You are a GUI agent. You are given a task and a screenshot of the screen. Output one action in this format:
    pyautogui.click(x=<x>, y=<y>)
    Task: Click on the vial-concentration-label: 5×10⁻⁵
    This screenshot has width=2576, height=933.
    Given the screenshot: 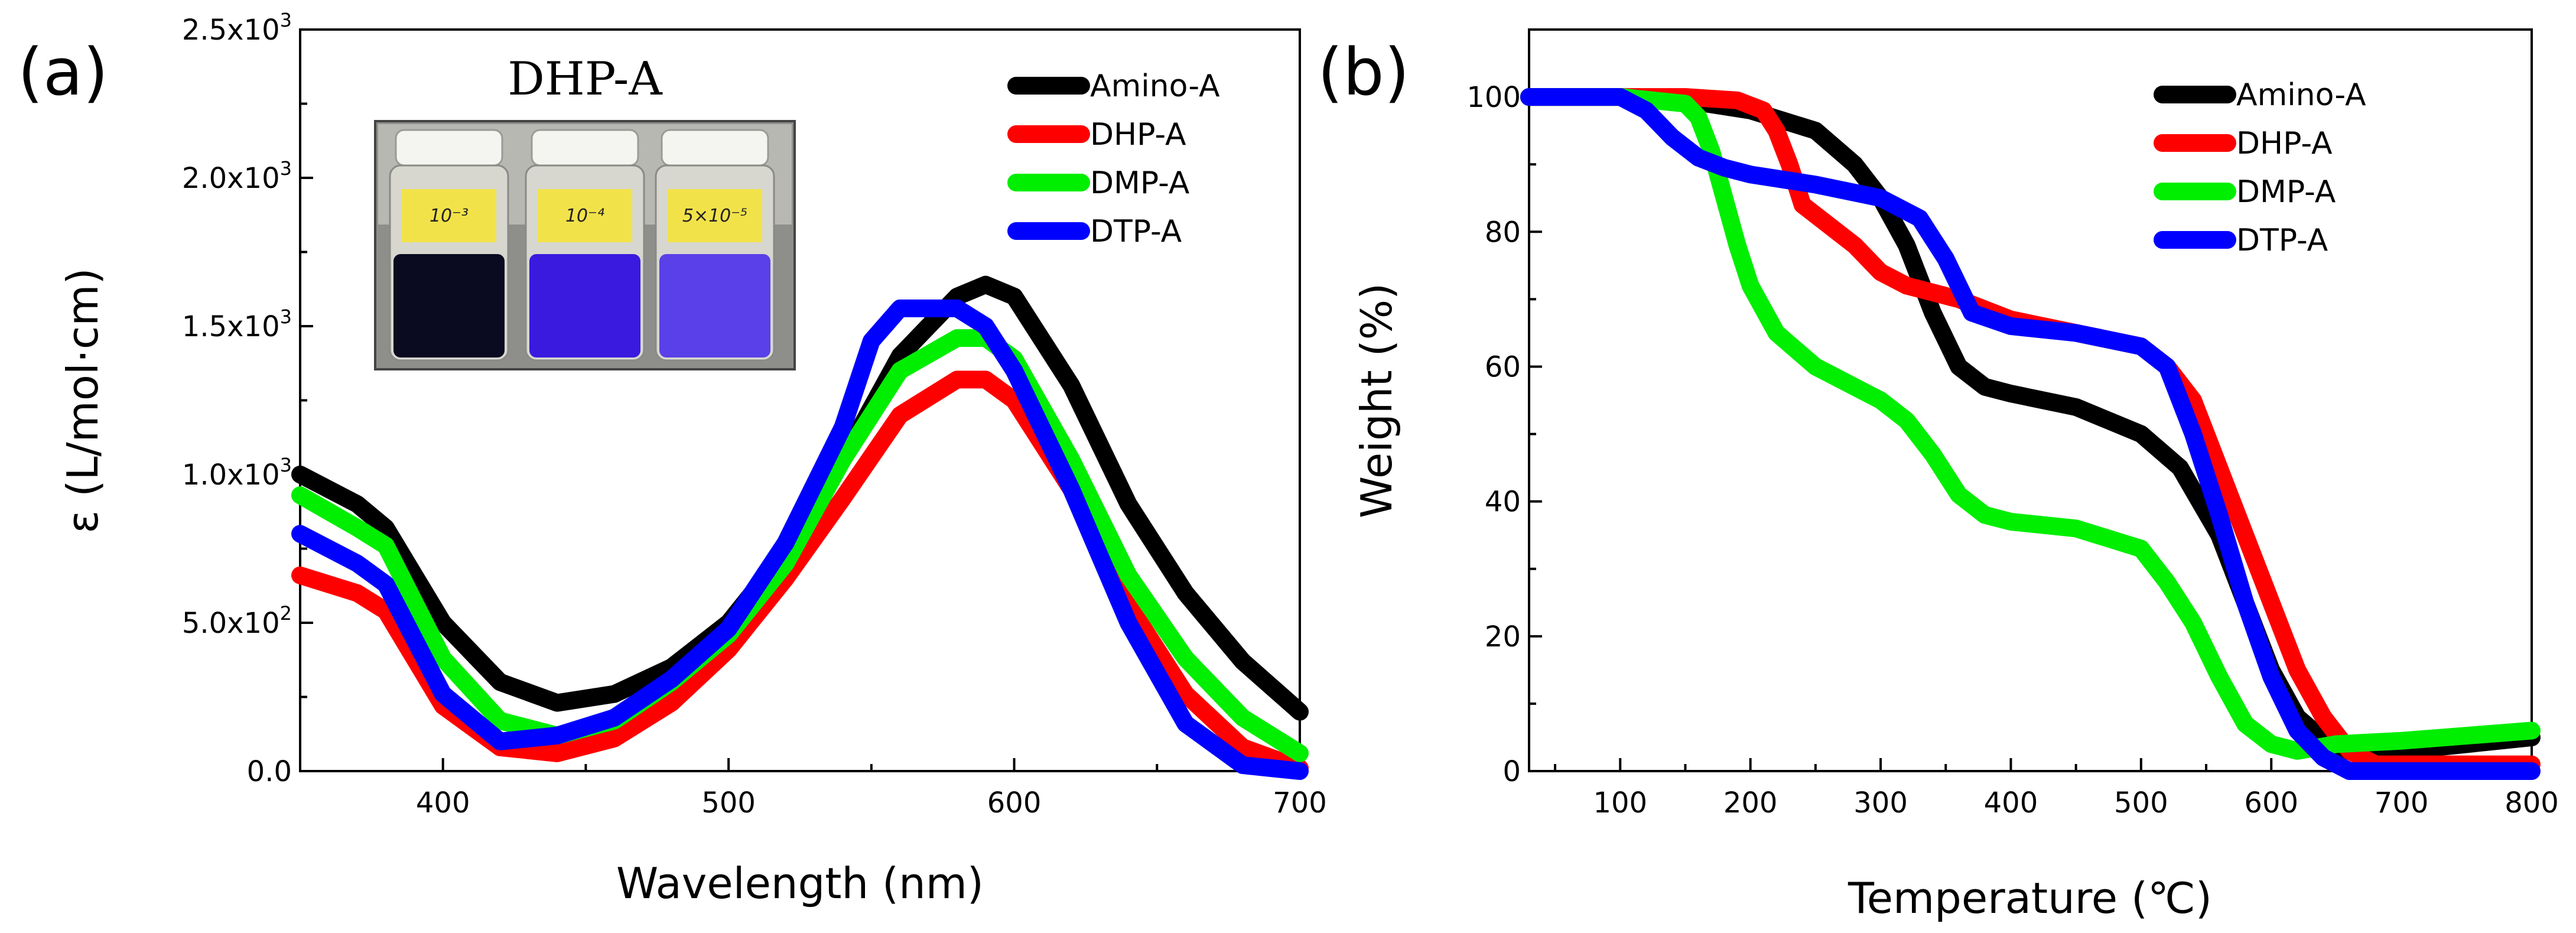 What is the action you would take?
    pyautogui.click(x=714, y=216)
    